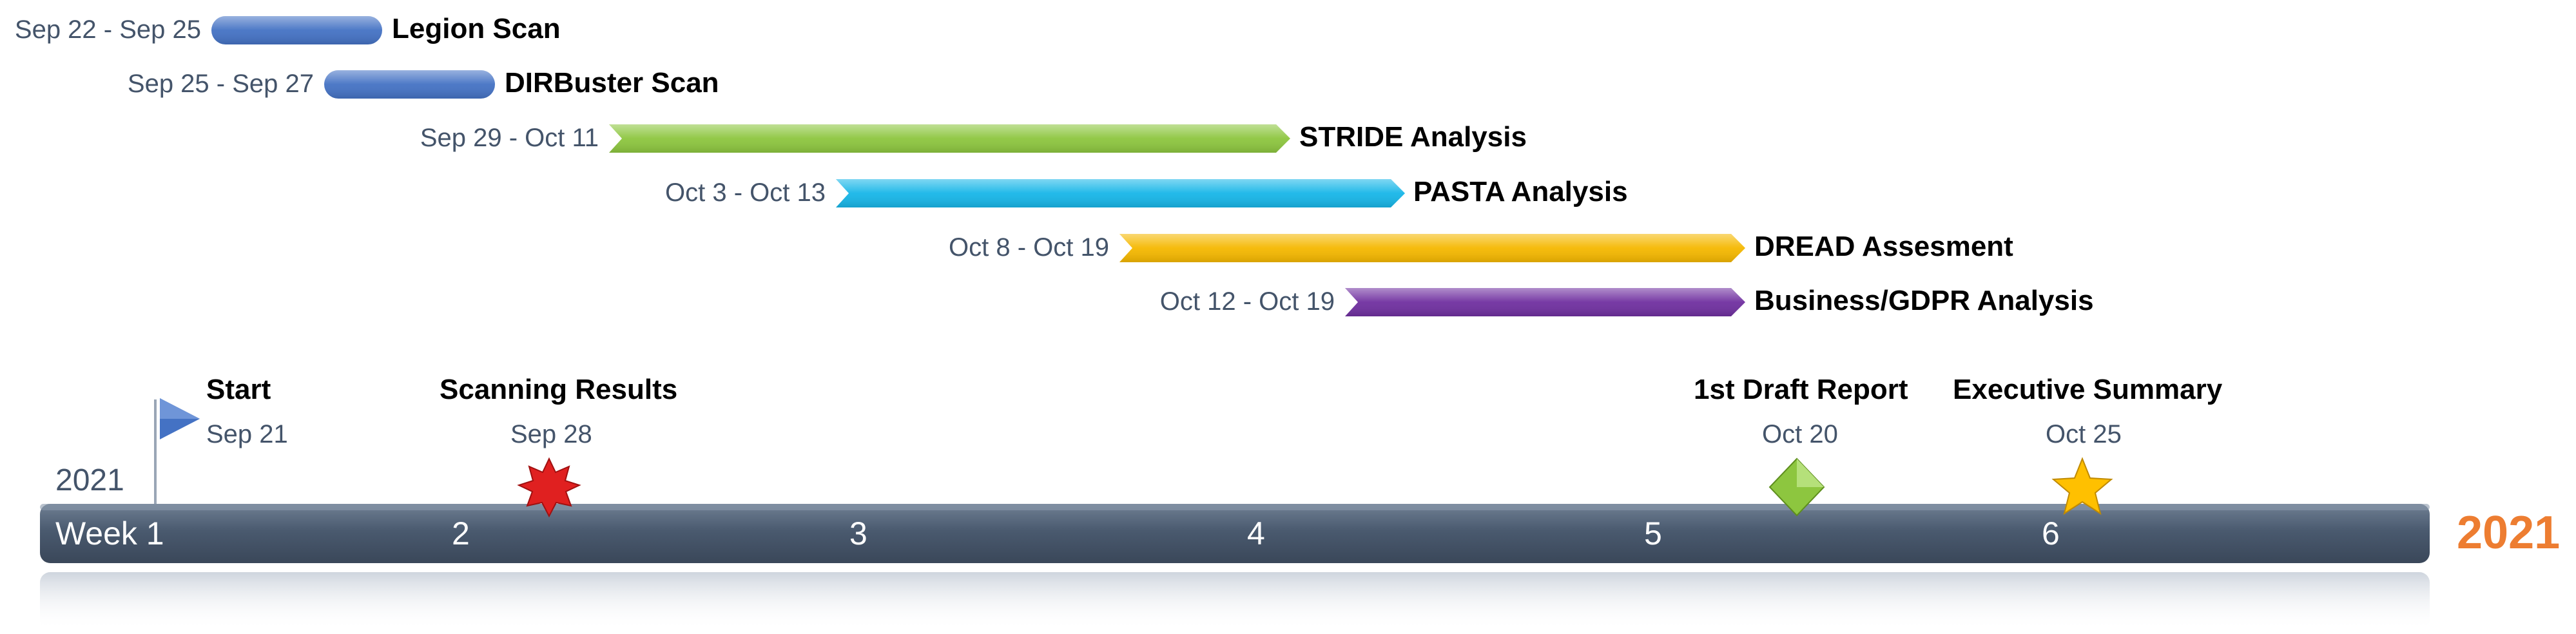  Describe the element at coordinates (296, 30) in the screenshot. I see `task-bar-legion-scan` at that location.